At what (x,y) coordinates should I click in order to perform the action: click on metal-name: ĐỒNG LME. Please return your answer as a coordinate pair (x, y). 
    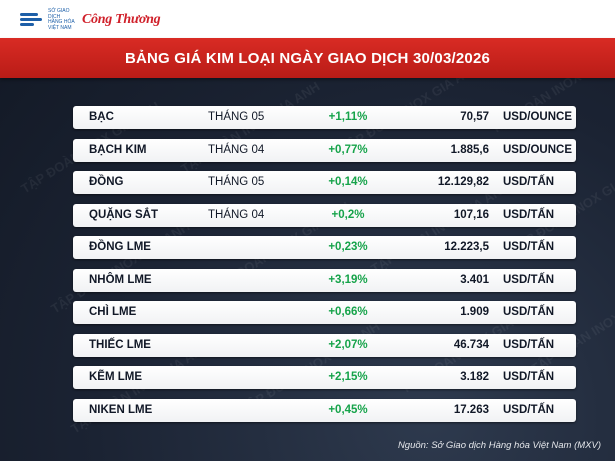
    Looking at the image, I should click on (120, 247).